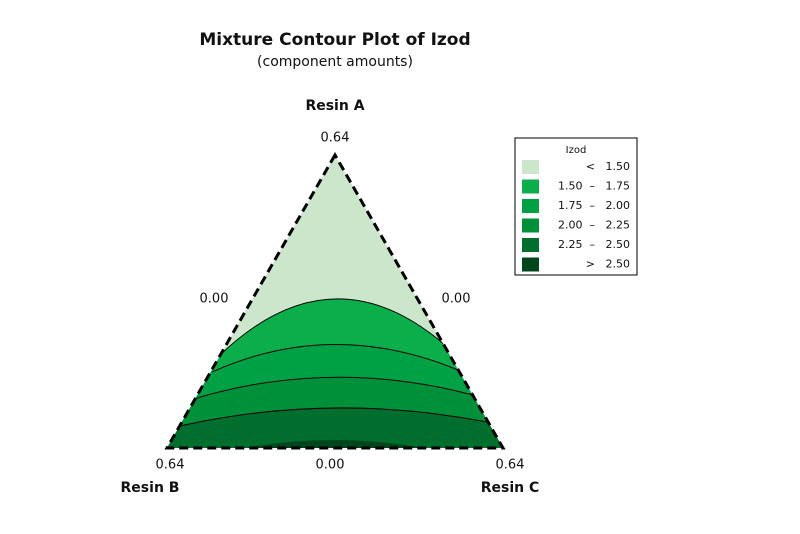  What do you see at coordinates (594, 186) in the screenshot?
I see `legend-label: 1.50 – 1.75` at bounding box center [594, 186].